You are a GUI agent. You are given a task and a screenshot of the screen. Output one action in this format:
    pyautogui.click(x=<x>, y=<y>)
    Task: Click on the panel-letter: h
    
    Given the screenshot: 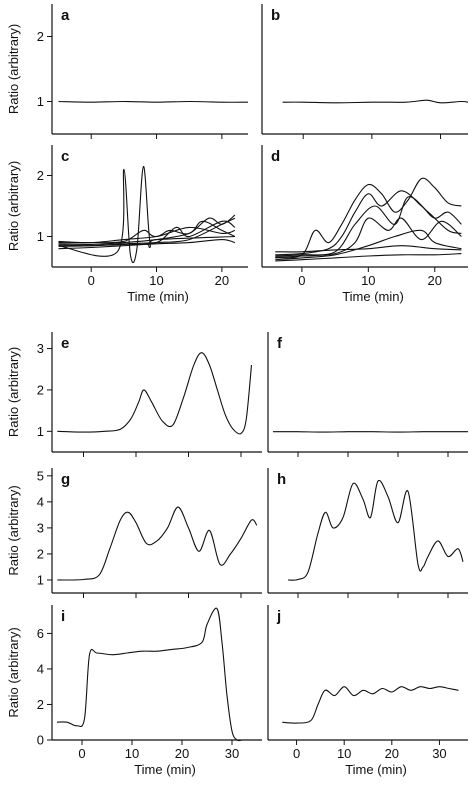 What is the action you would take?
    pyautogui.click(x=281, y=479)
    